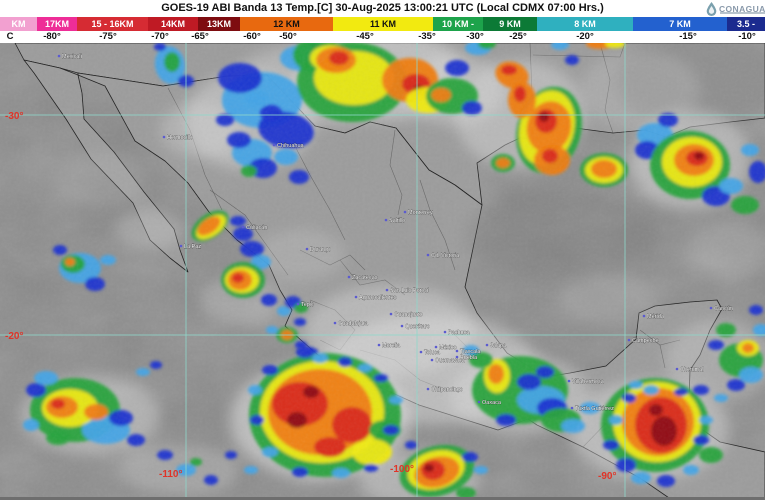  Describe the element at coordinates (742, 8) in the screenshot. I see `logo-text: CONAGUA` at that location.